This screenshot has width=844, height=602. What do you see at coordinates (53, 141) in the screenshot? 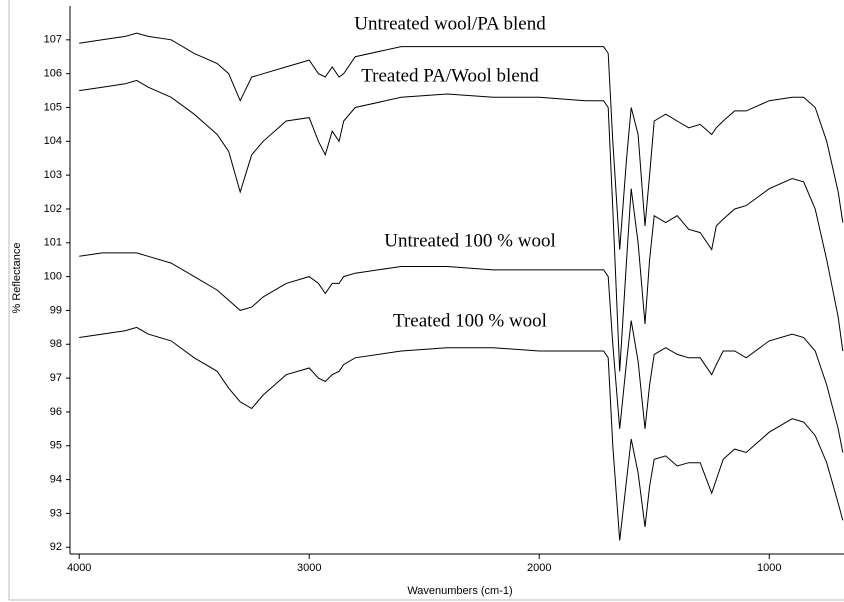
I see `y-tick-label: 104` at bounding box center [53, 141].